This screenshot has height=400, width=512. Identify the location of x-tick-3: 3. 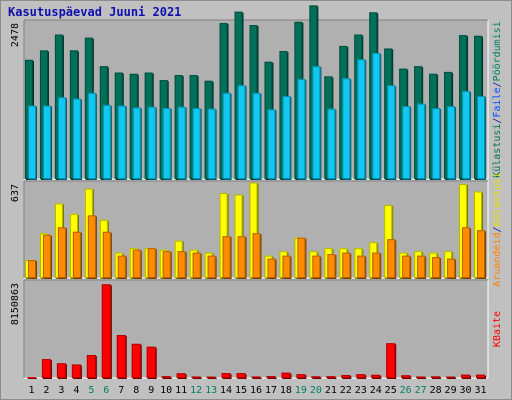
(61, 390).